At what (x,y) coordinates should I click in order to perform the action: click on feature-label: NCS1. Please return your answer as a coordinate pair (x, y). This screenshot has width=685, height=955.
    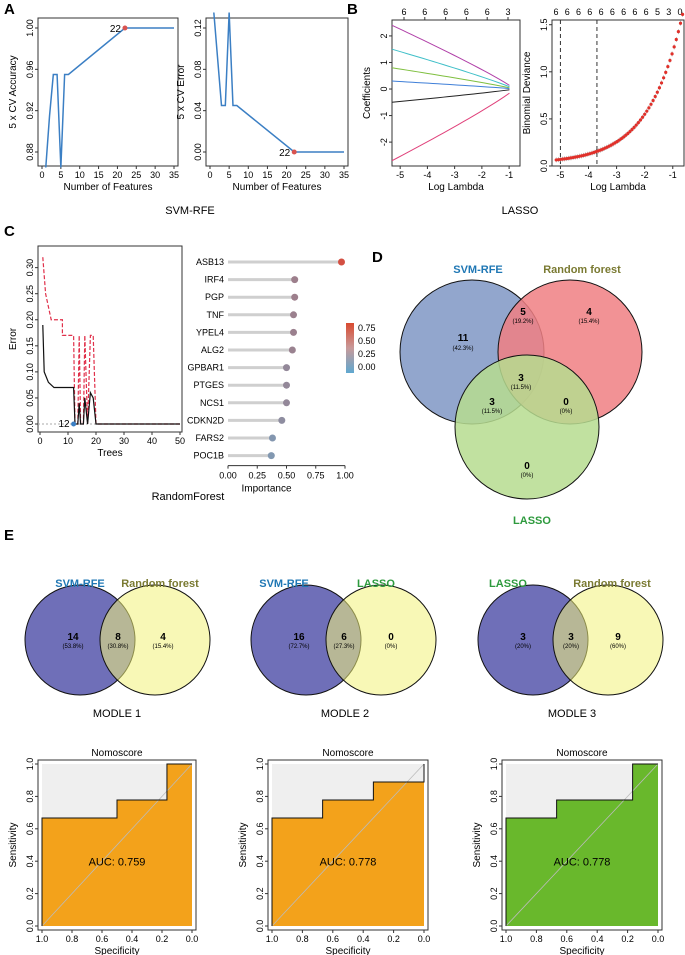
    Looking at the image, I should click on (212, 403).